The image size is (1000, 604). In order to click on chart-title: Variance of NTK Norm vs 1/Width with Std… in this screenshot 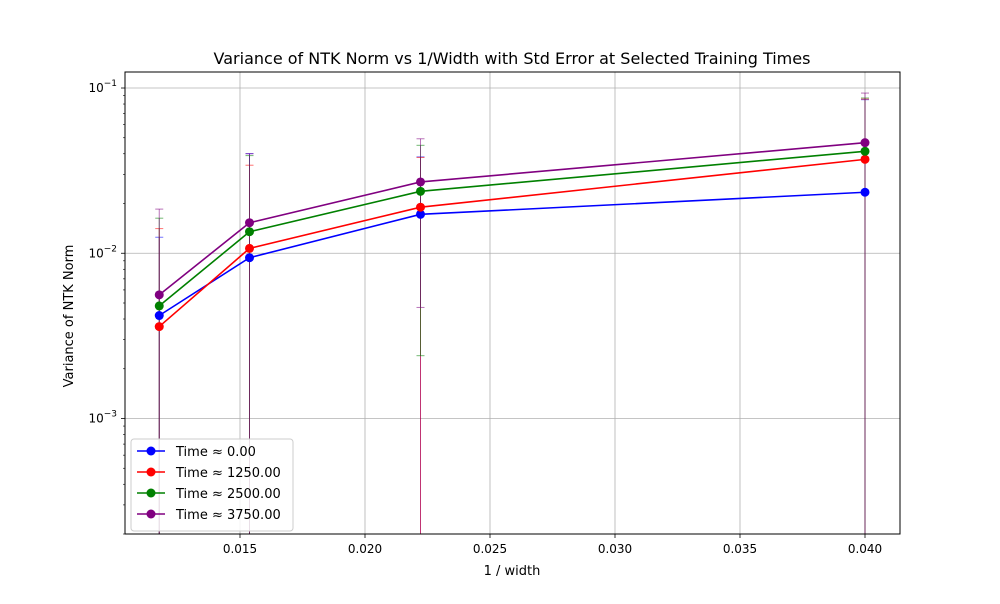, I will do `click(512, 58)`.